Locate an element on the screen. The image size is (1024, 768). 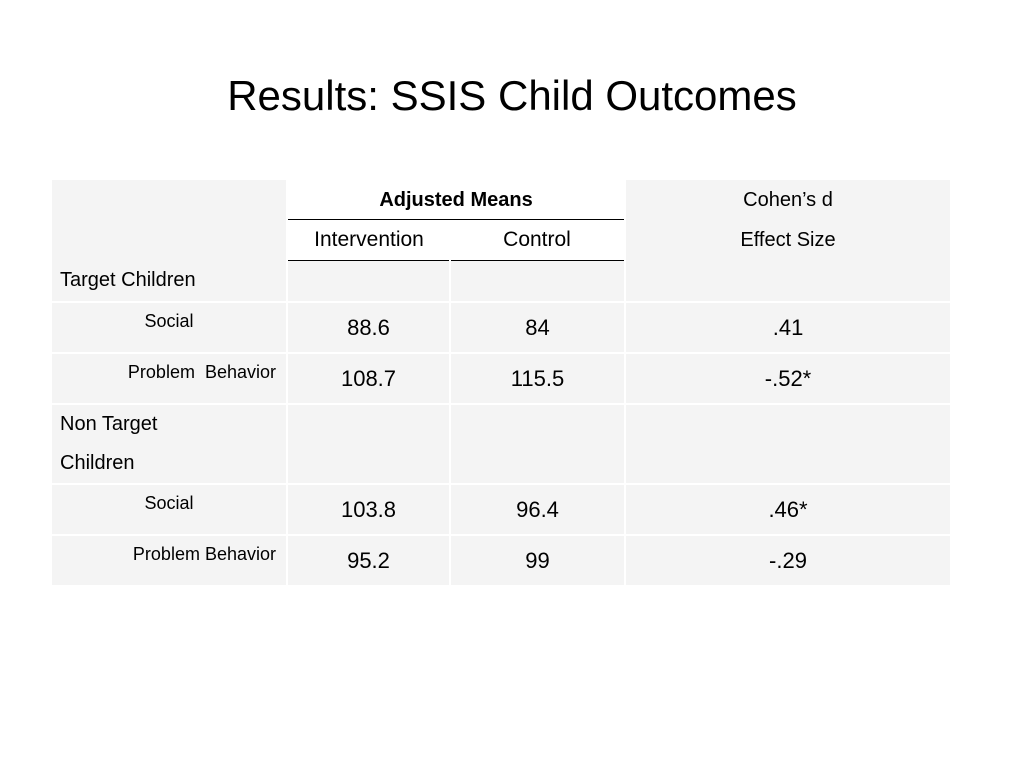
table-row: Social 88.6 84 .41 is located at coordinates (501, 328).